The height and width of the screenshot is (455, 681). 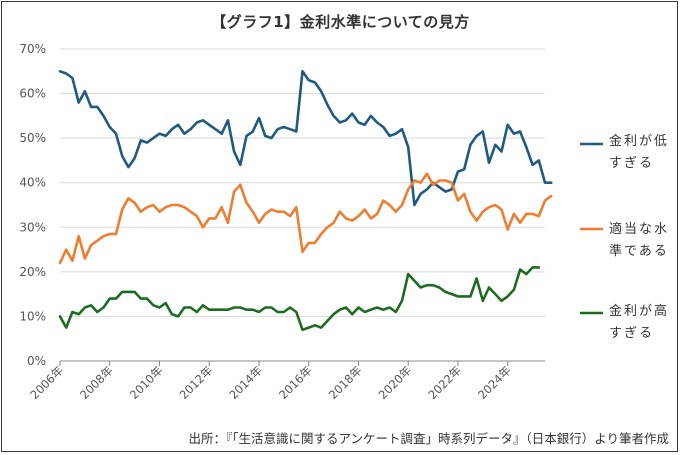 I want to click on series-line-appropriate, so click(x=305, y=218).